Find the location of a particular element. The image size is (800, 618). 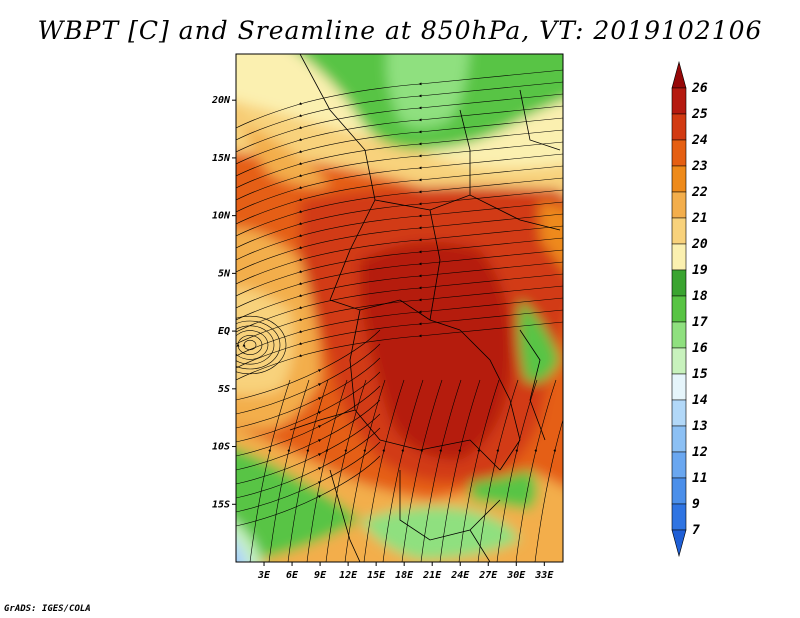

colorbar-label: 12 is located at coordinates (700, 452).